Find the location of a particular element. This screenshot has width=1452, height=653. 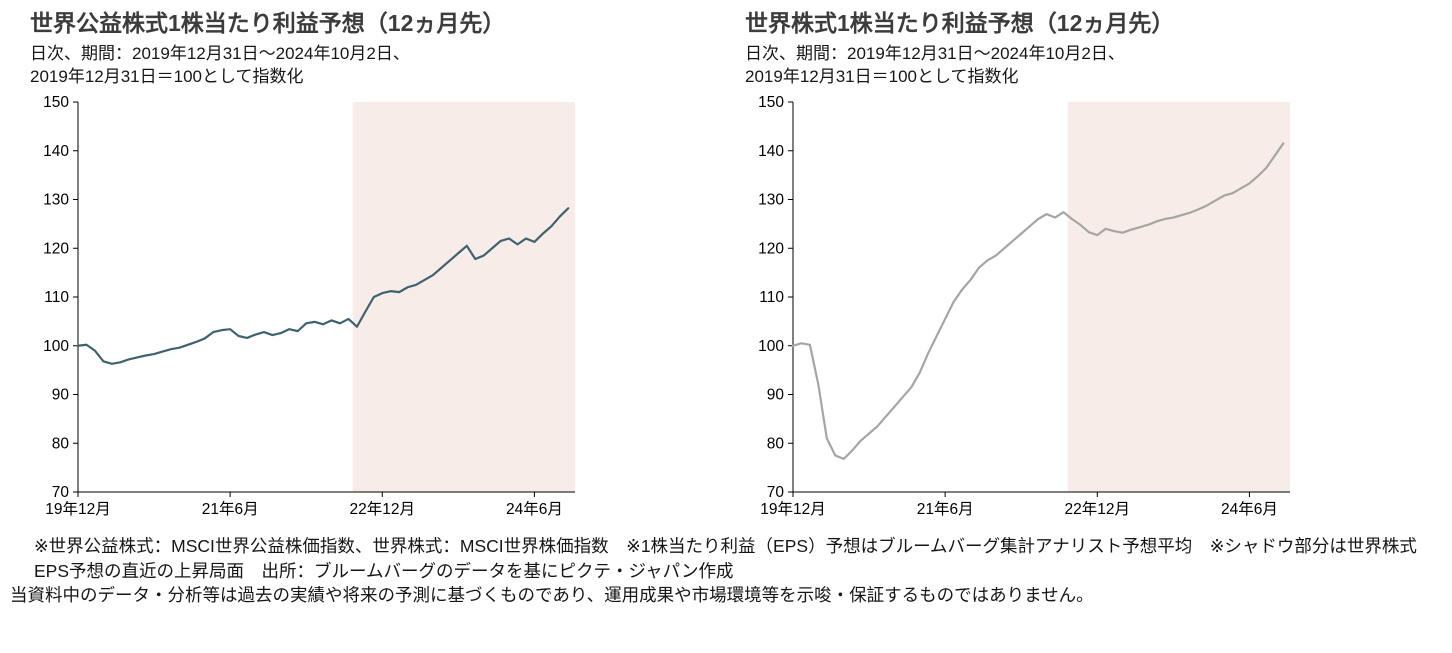

utilities-chart-subtitle-line1: 日次、期間：2019年12月31日～2024年10月2日、 is located at coordinates (220, 53).